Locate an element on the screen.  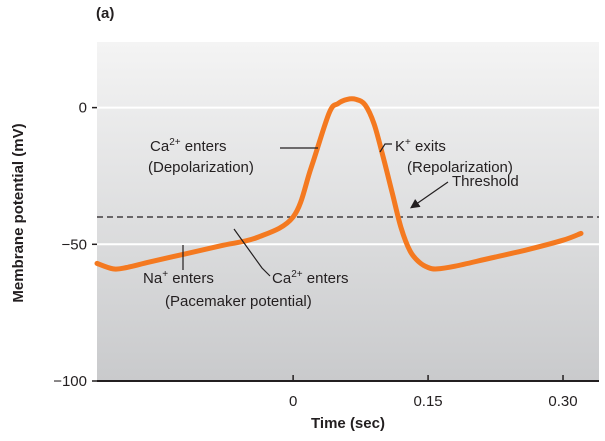
y-axis-title: Membrane potential (mV) is located at coordinates (18, 212).